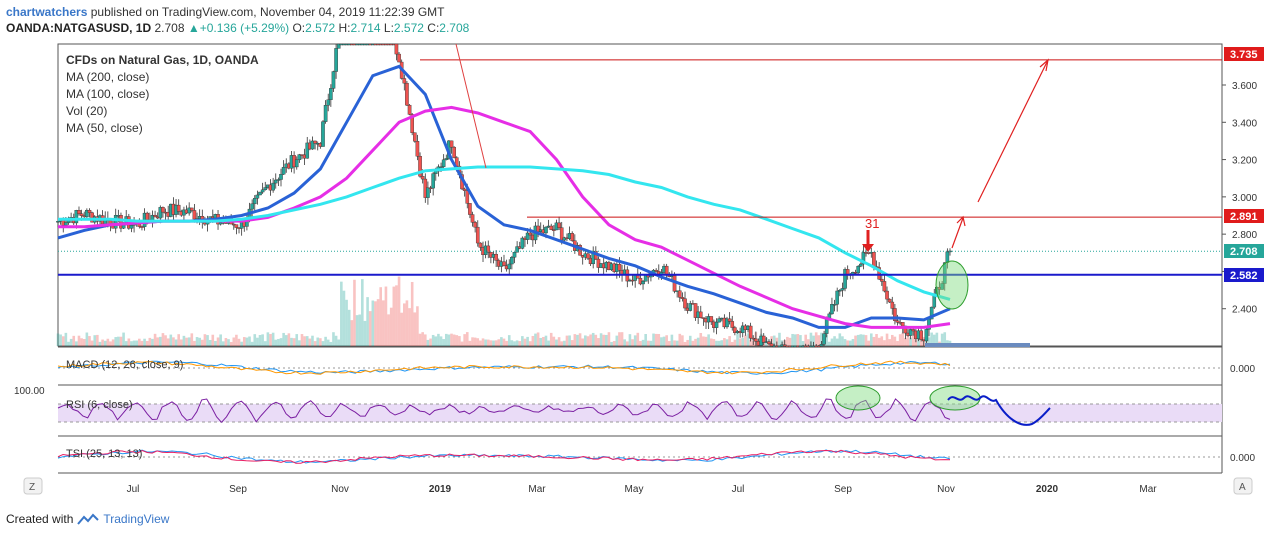 The height and width of the screenshot is (537, 1274). What do you see at coordinates (104, 128) in the screenshot?
I see `legend-ma50: MA (50, close)` at bounding box center [104, 128].